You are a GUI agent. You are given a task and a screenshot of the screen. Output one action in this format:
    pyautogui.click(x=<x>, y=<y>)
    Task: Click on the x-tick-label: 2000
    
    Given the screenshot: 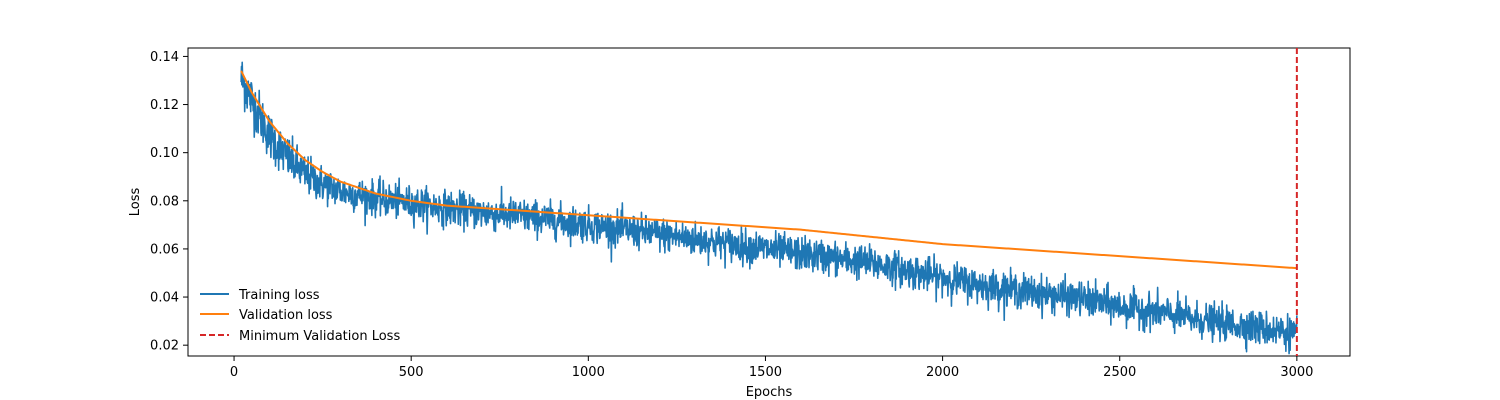 What is the action you would take?
    pyautogui.click(x=942, y=372)
    